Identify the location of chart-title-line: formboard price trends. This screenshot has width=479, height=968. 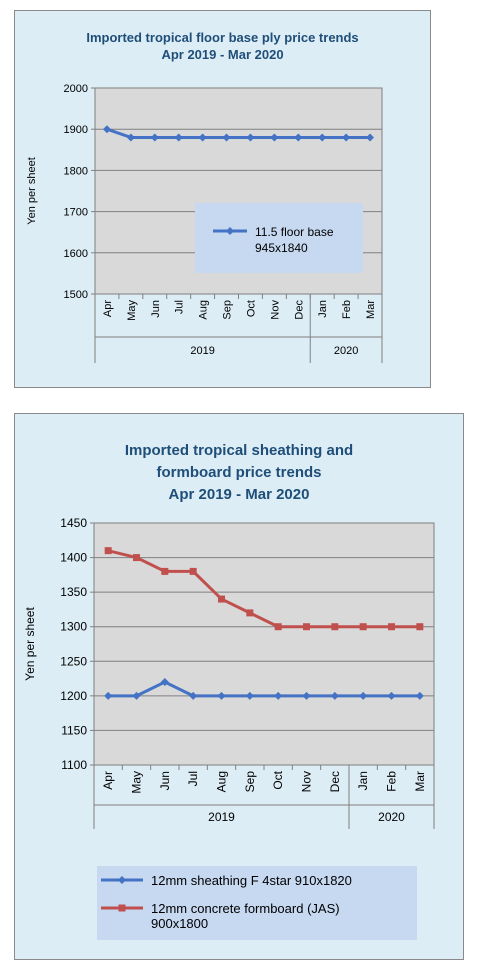
(239, 472).